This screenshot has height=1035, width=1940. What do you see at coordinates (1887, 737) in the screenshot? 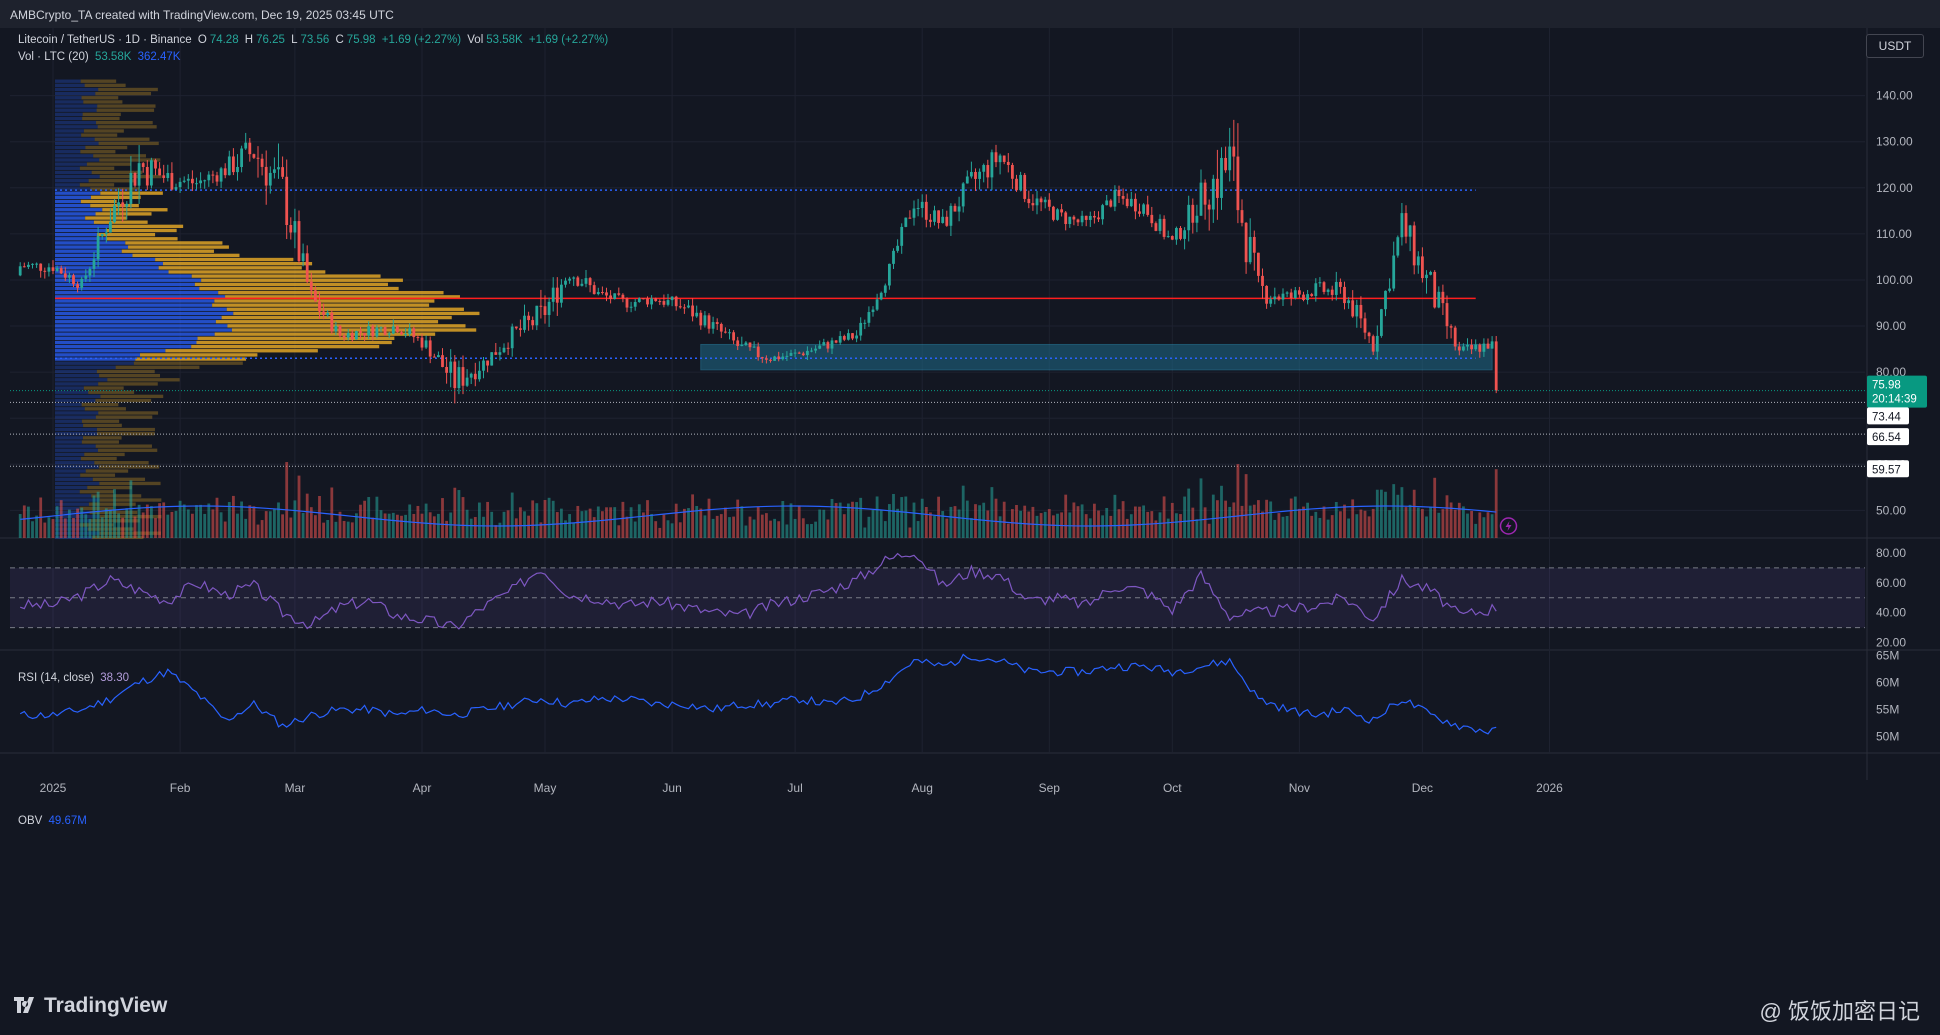
I see `obv-axis-tick: 50M` at bounding box center [1887, 737].